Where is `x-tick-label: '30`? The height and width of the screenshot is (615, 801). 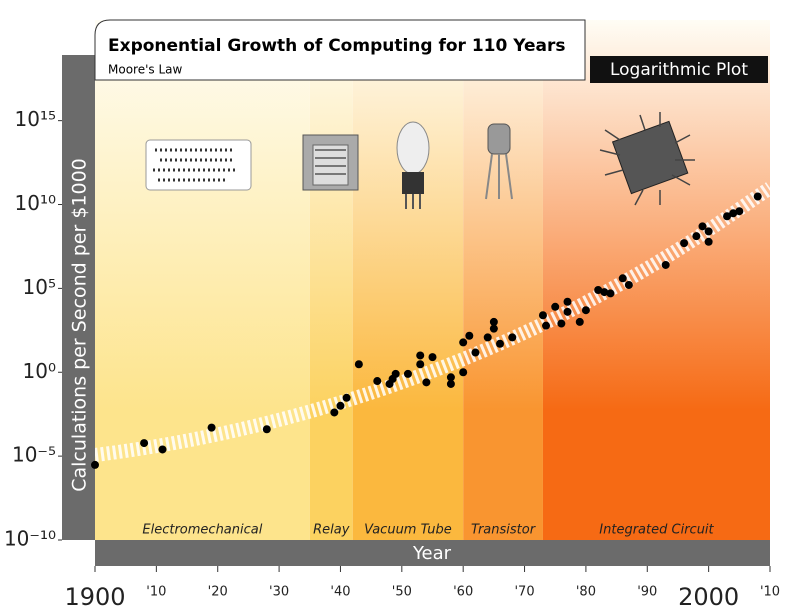 x-tick-label: '30 is located at coordinates (279, 592).